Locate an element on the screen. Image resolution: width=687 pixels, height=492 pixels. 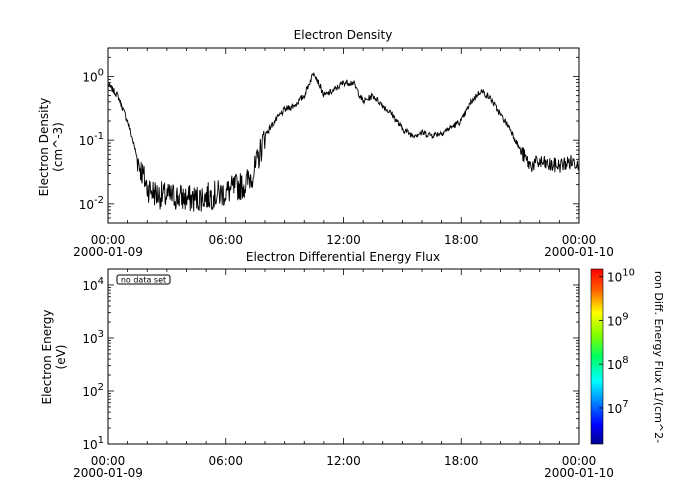
y-tick-label: 10⁻² is located at coordinates (91, 203).